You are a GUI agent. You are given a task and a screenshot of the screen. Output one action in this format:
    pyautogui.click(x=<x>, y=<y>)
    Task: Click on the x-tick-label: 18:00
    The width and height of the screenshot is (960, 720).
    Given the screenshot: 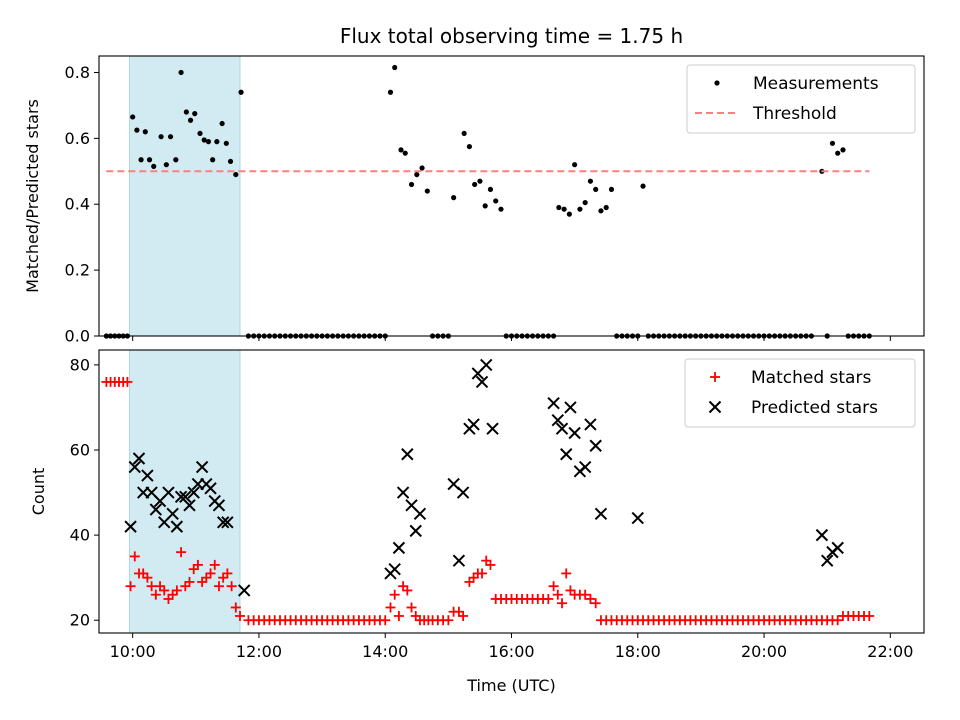 What is the action you would take?
    pyautogui.click(x=638, y=651)
    